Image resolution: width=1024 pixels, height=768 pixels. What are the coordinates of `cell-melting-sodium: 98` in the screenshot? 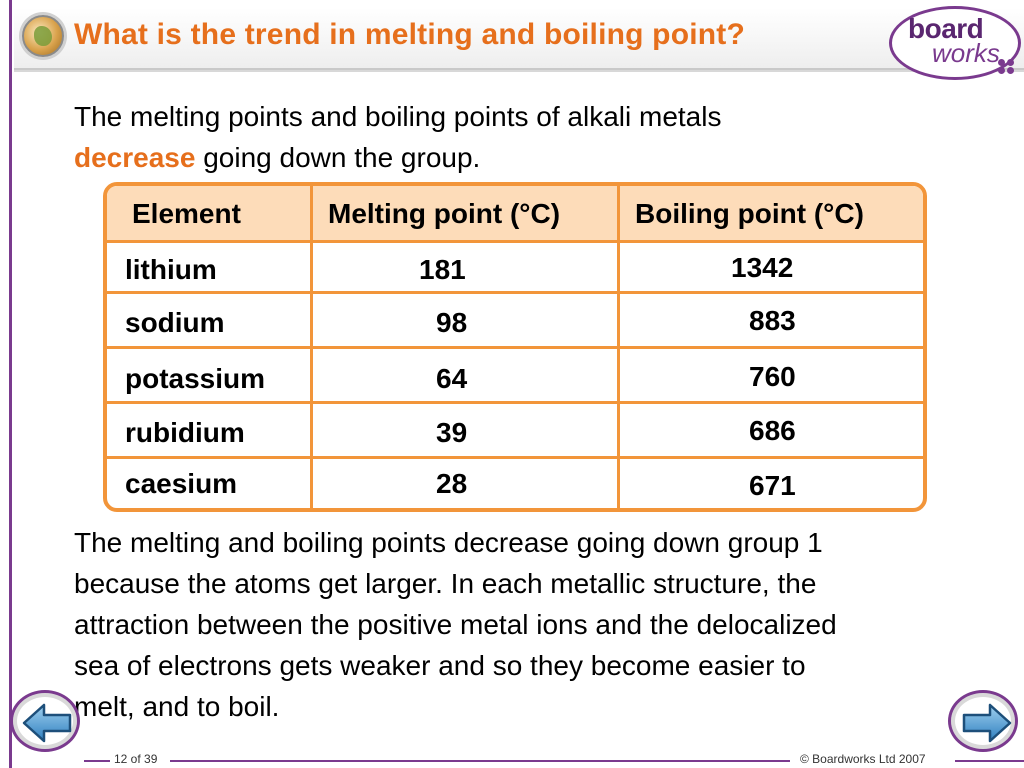 It's located at (452, 322).